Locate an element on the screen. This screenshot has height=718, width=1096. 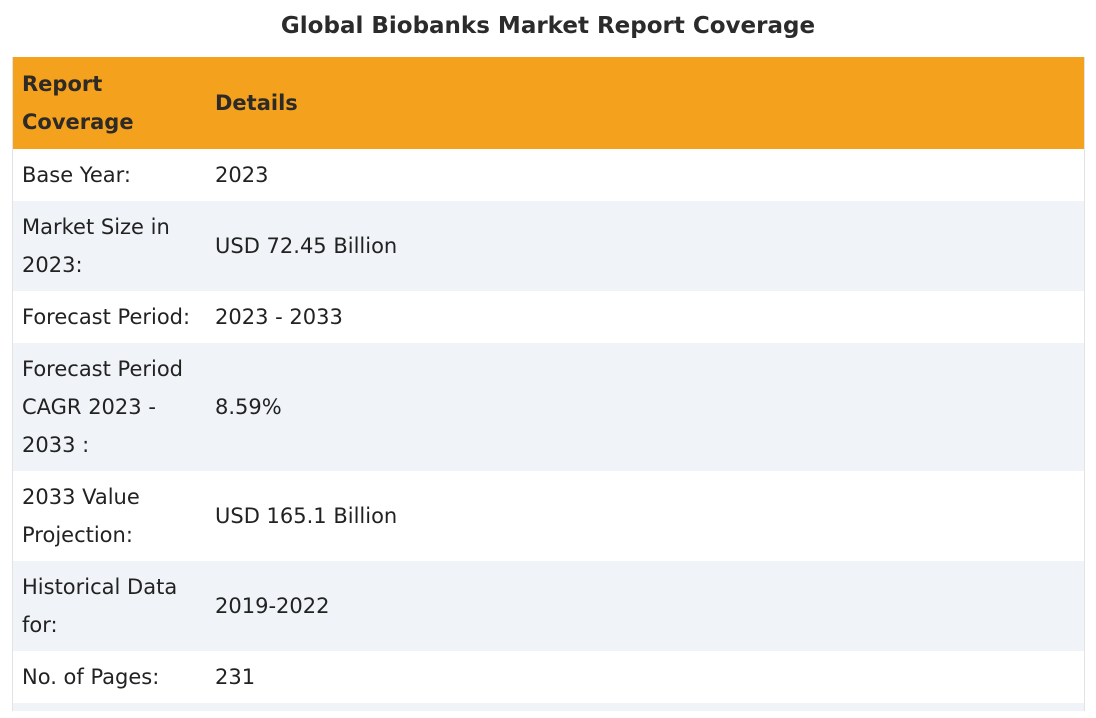
row-value-partial is located at coordinates (645, 707).